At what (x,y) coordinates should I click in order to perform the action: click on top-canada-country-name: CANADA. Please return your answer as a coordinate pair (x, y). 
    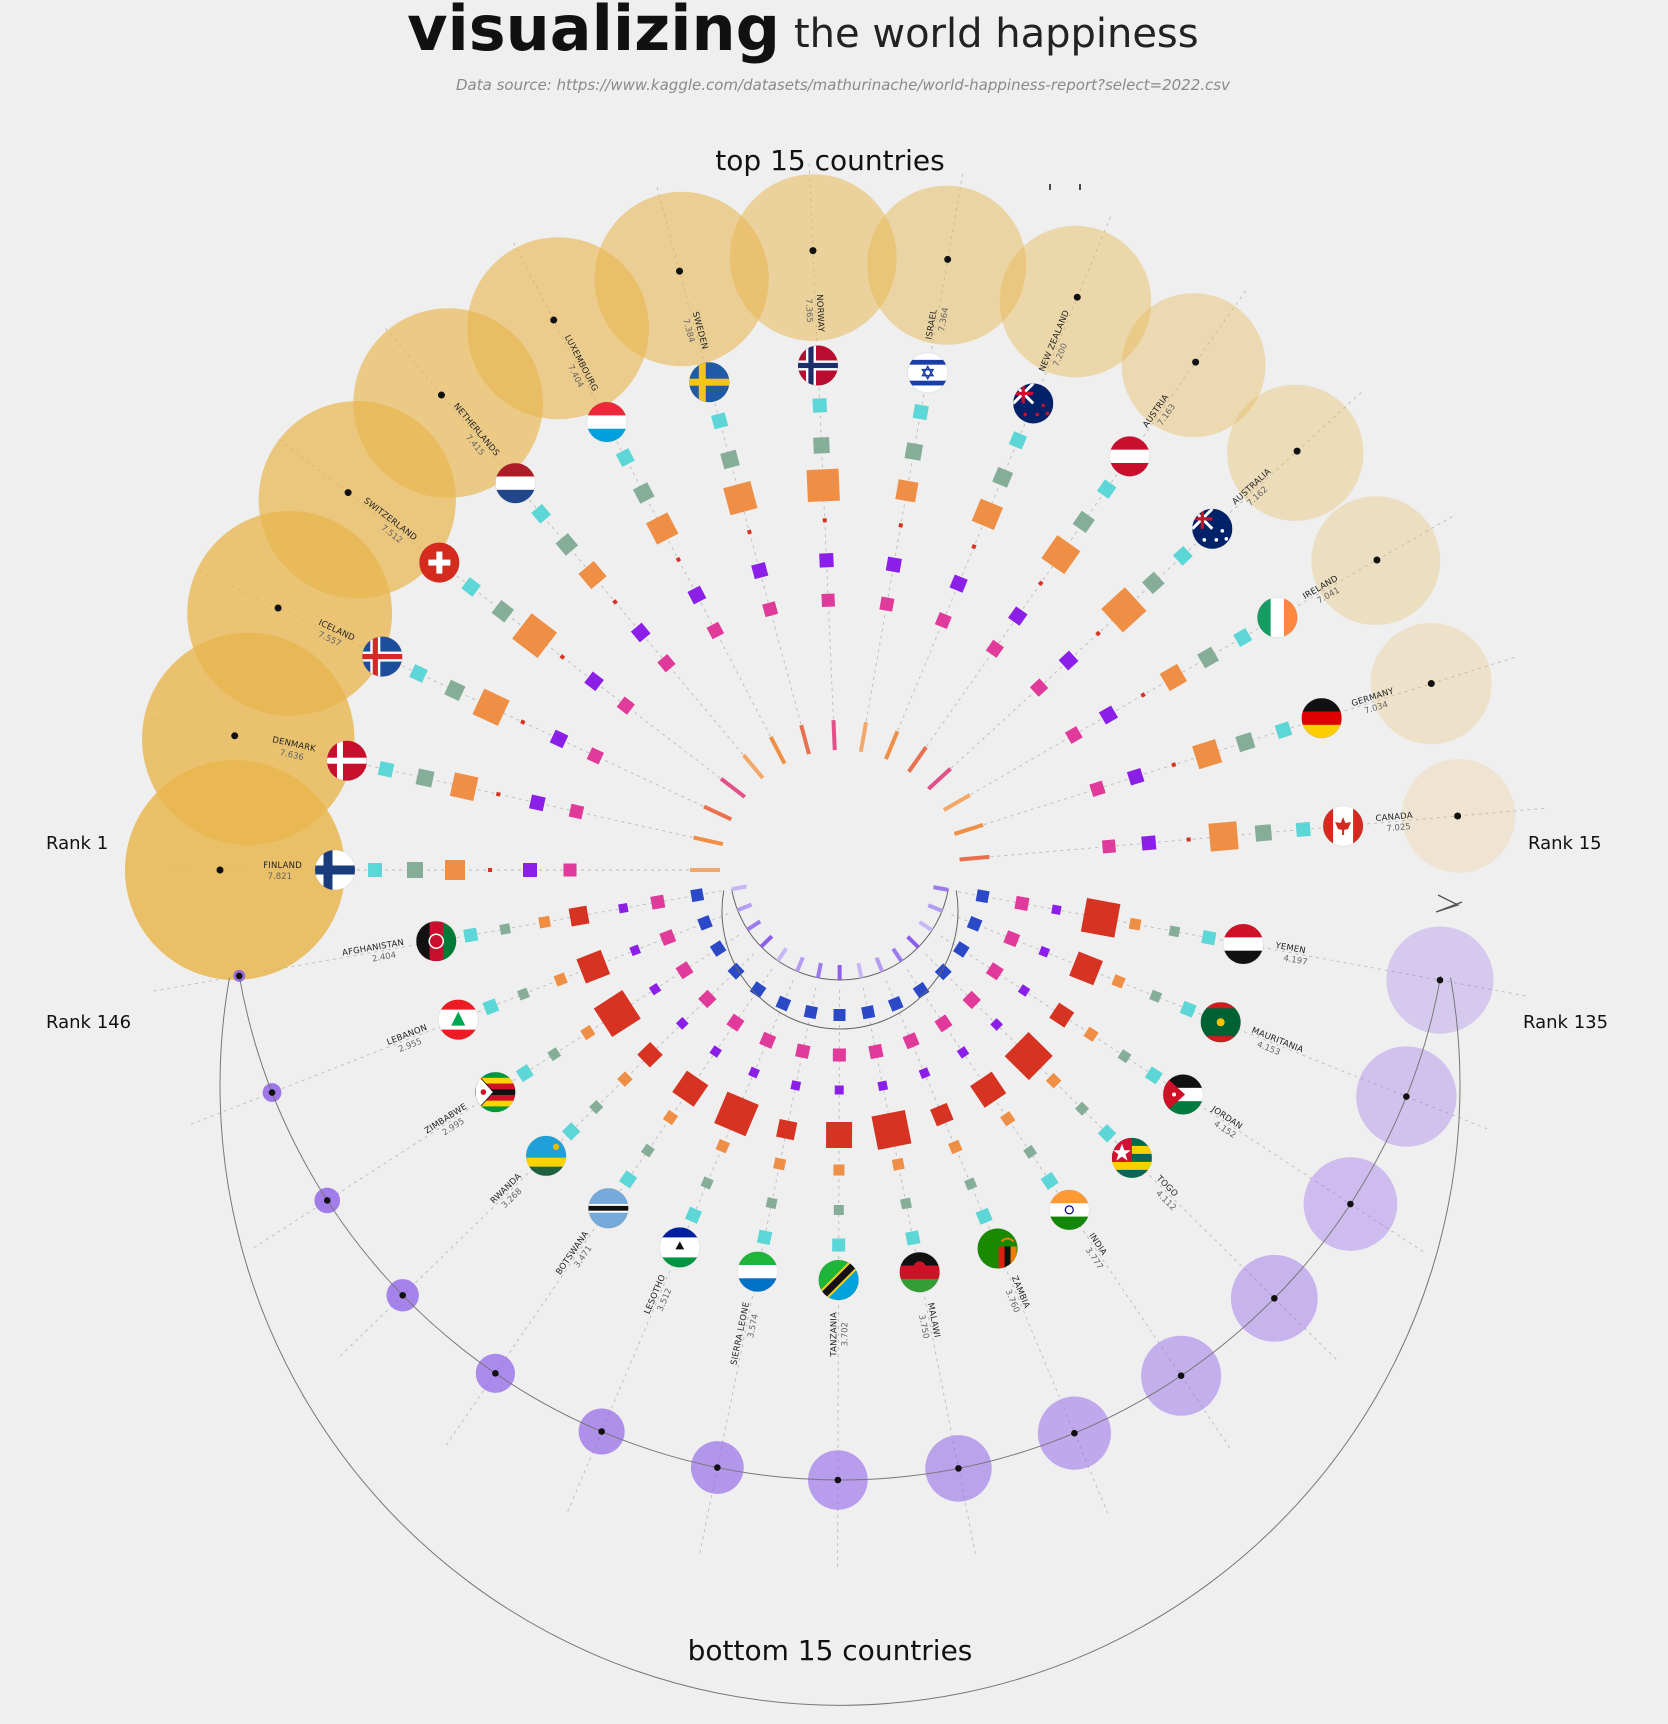
    Looking at the image, I should click on (1394, 817).